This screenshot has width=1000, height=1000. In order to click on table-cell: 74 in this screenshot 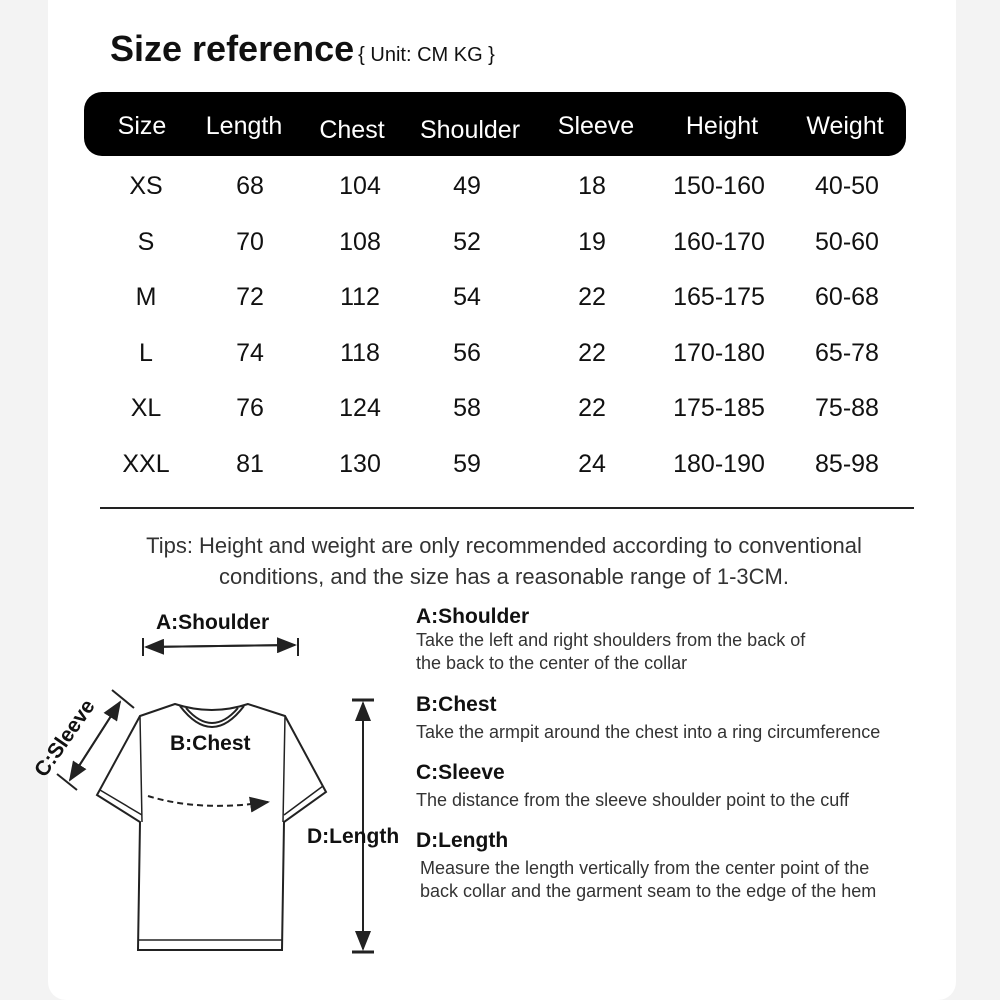, I will do `click(250, 352)`.